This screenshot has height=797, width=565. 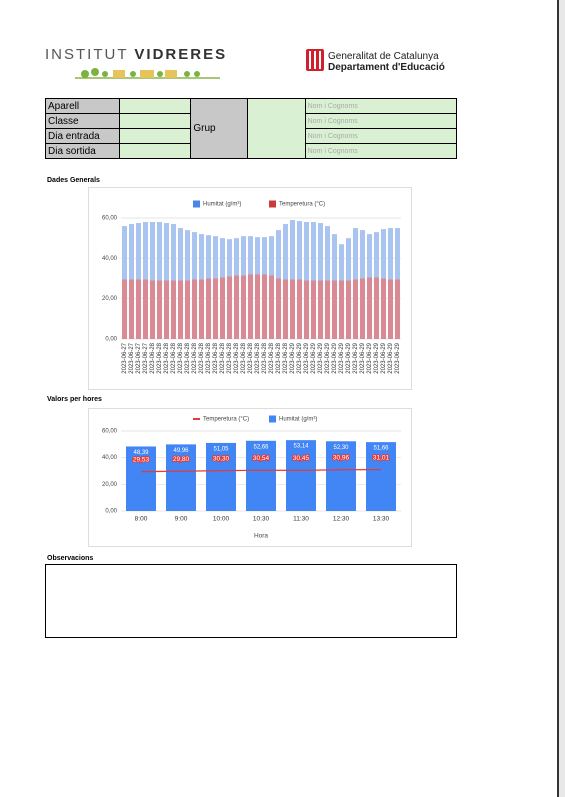 I want to click on school-word: INSTITUT, so click(x=87, y=54).